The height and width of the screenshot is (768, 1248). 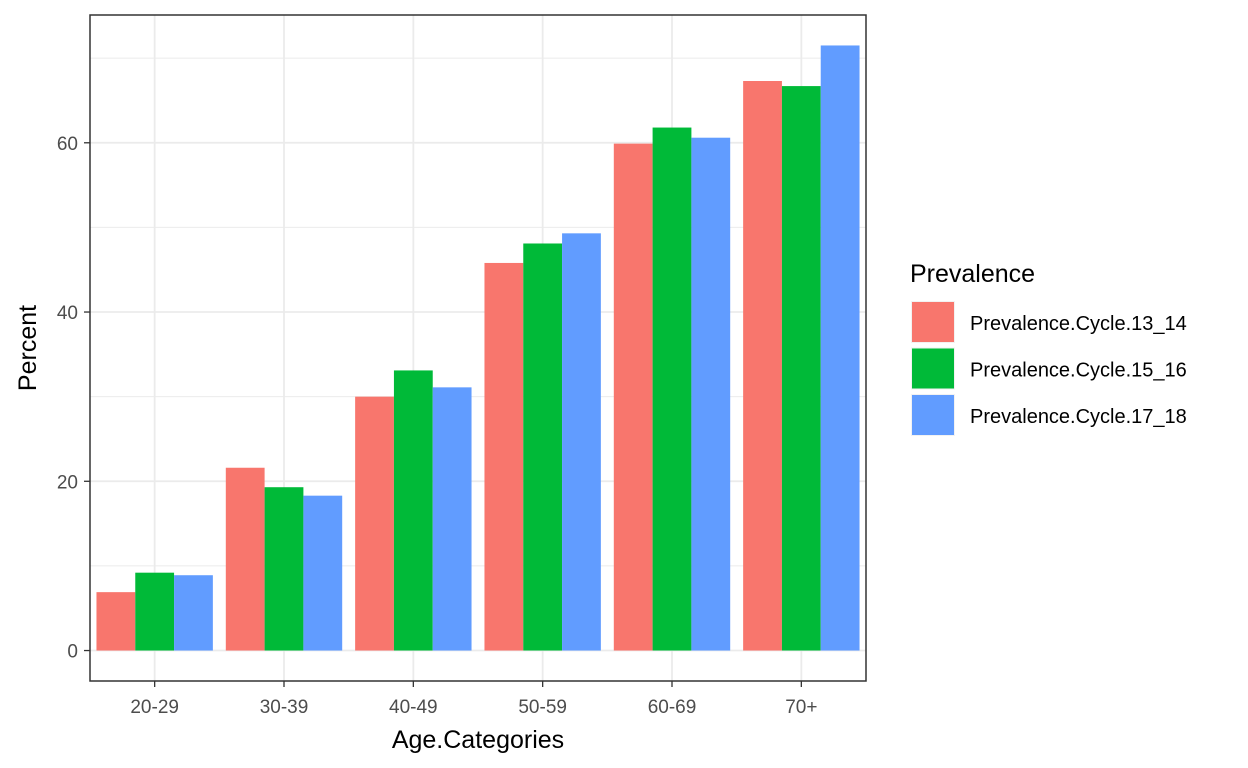 I want to click on legend-label: Prevalence.Cycle.15_16, so click(x=1078, y=371).